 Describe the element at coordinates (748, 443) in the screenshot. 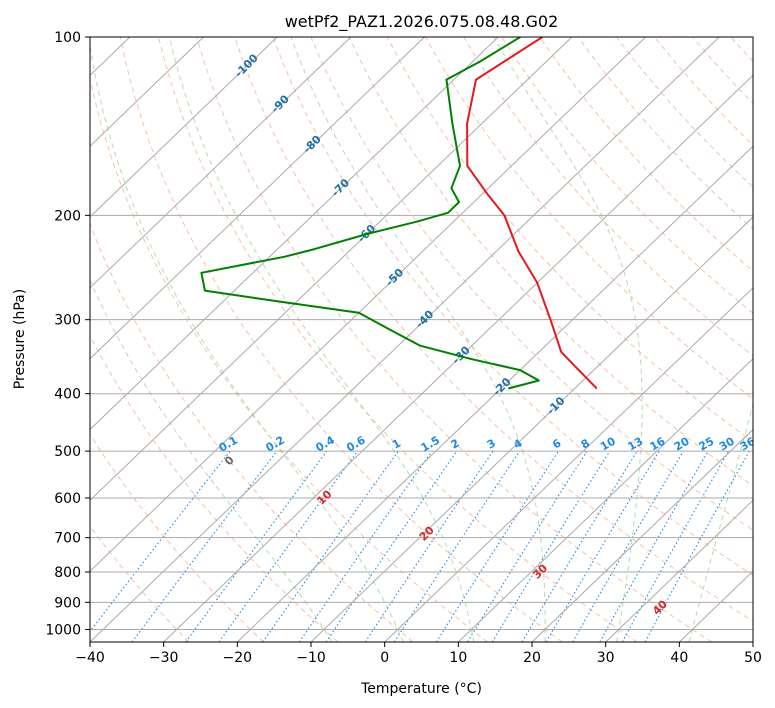

I see `mixing-ratio-label: 36` at that location.